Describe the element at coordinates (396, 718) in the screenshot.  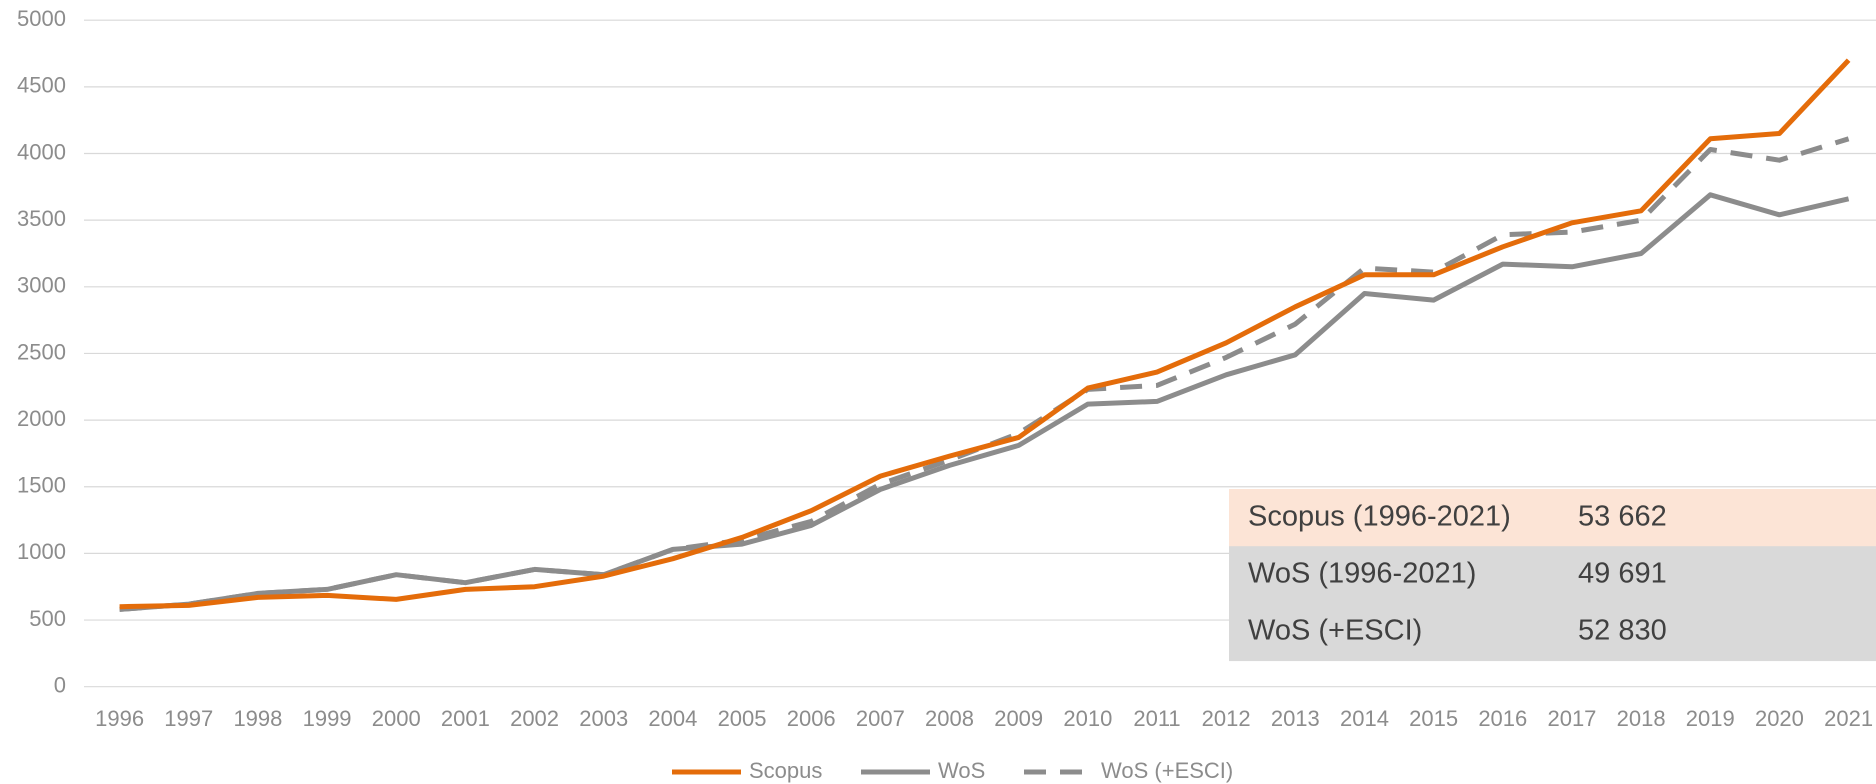
I see `x-tick-label: 2000` at that location.